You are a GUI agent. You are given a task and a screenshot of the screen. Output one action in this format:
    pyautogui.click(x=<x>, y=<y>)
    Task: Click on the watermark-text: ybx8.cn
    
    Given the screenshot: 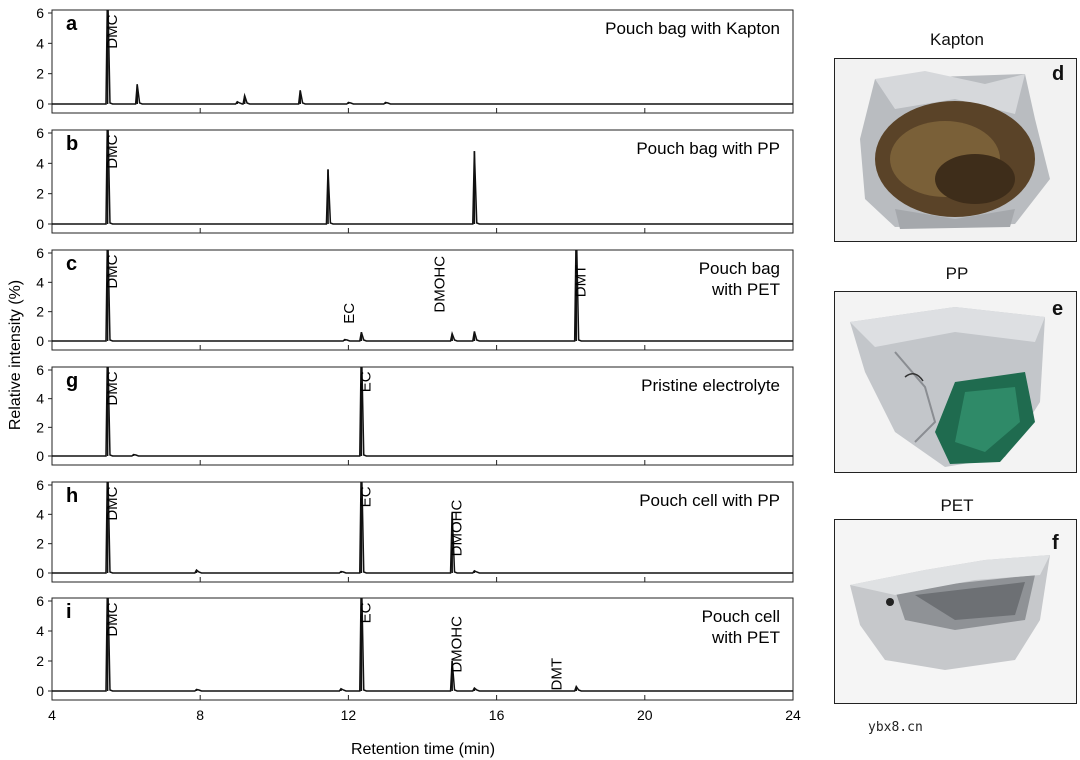 What is the action you would take?
    pyautogui.click(x=895, y=727)
    